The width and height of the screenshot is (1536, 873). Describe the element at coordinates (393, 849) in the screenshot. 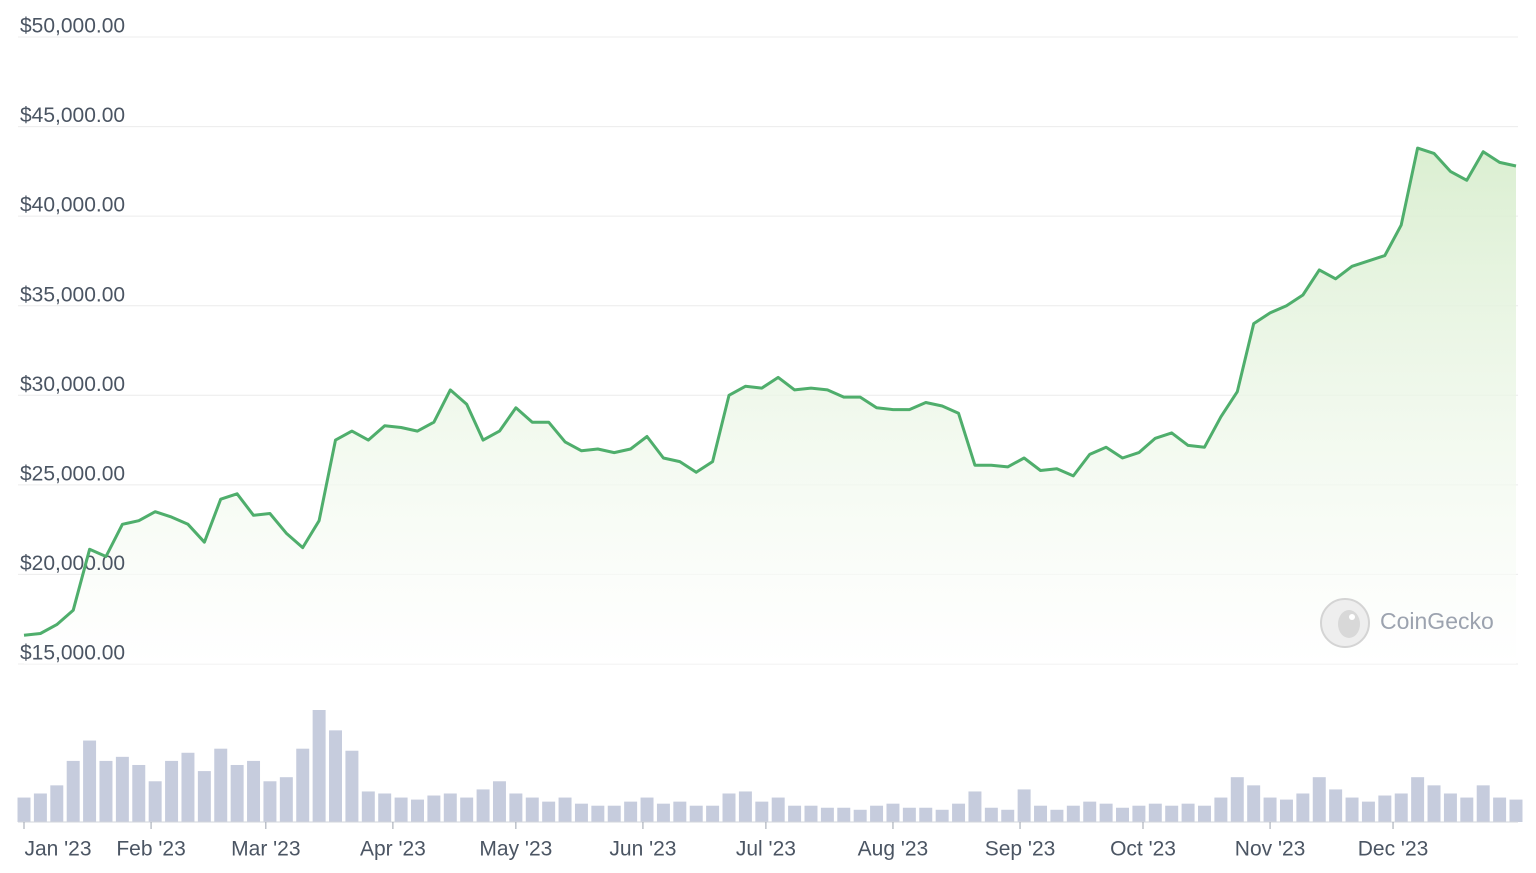

I see `x-tick-label: Apr '23` at that location.